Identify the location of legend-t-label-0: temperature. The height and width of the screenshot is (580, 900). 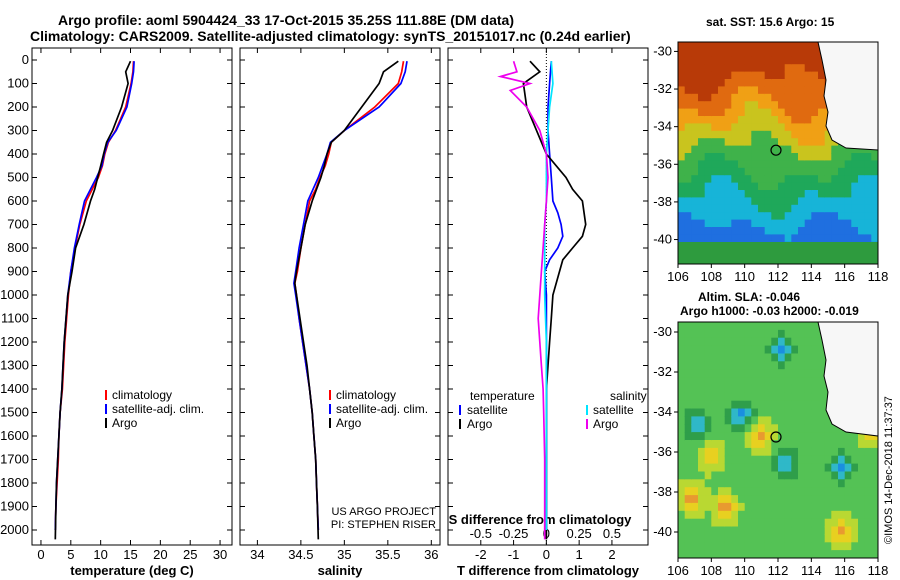
(502, 396).